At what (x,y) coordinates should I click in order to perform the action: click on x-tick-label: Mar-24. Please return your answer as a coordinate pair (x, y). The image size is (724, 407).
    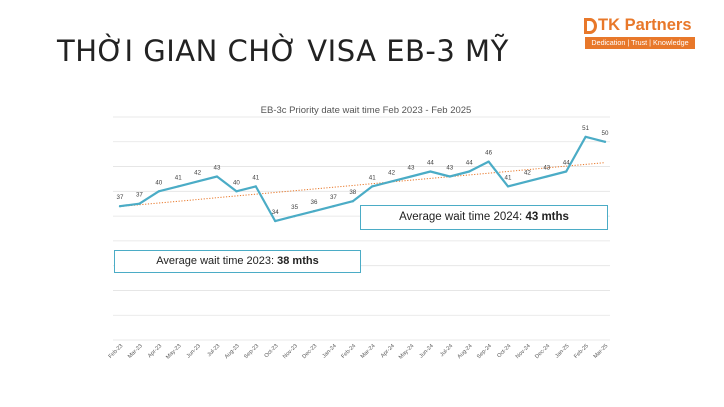
    Looking at the image, I should click on (368, 351).